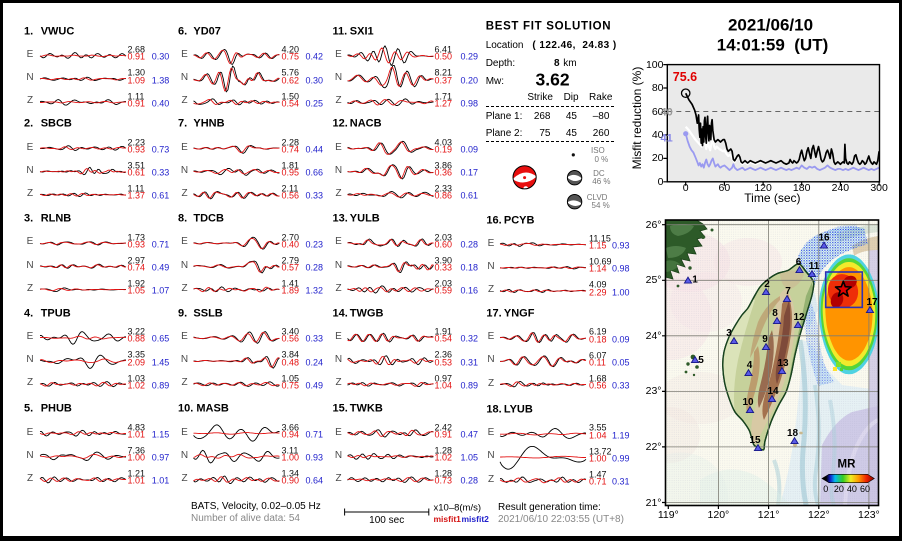 The image size is (902, 541). Describe the element at coordinates (799, 262) in the screenshot. I see `svg-text: 6` at that location.